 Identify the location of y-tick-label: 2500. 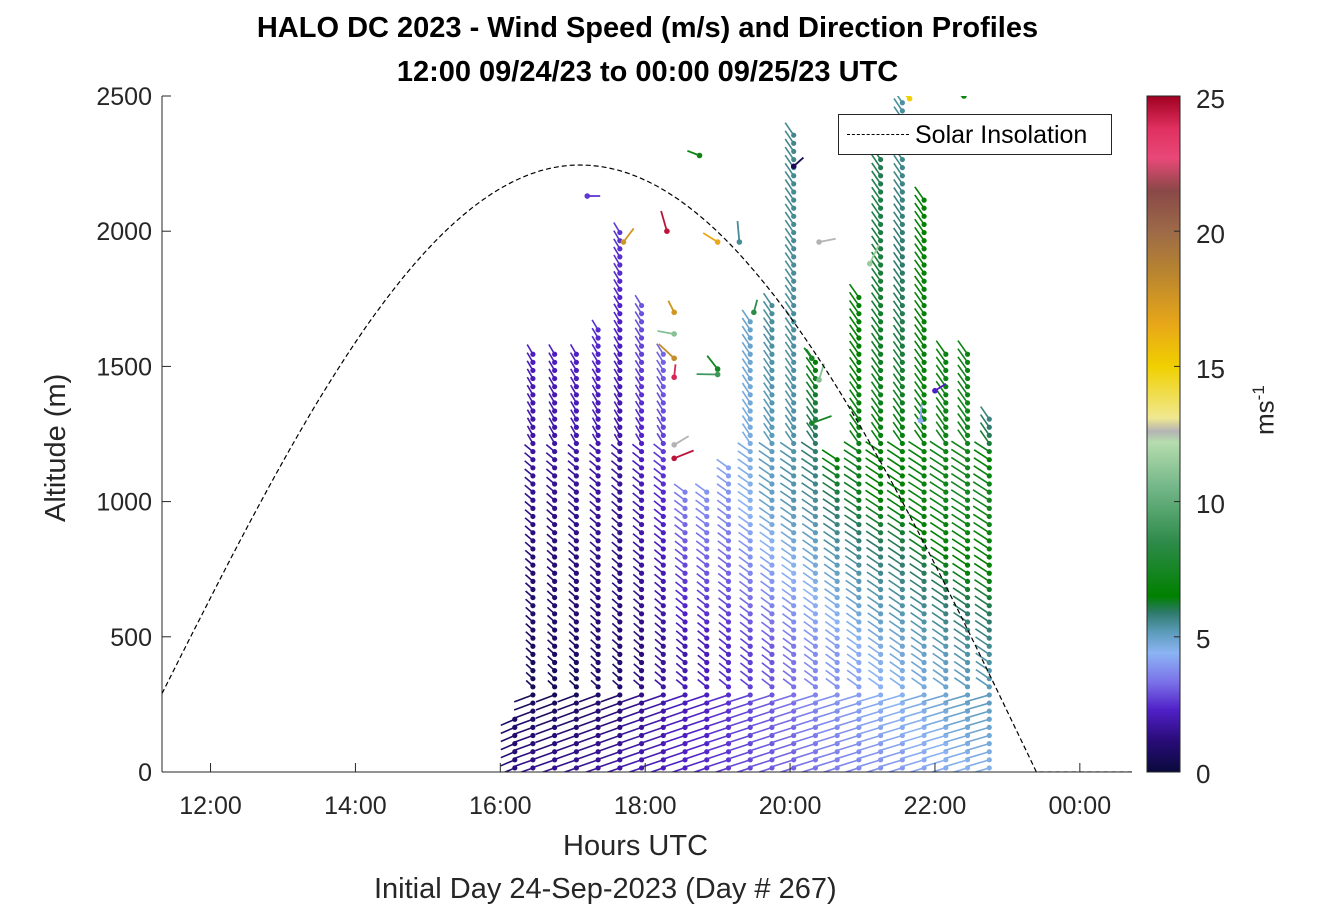
(124, 97).